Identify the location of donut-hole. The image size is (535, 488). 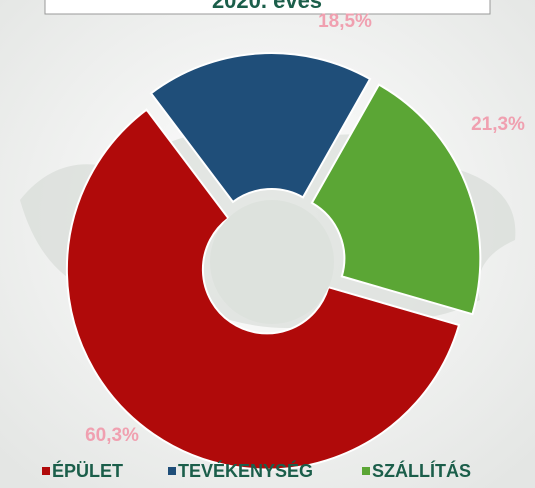
(272, 262).